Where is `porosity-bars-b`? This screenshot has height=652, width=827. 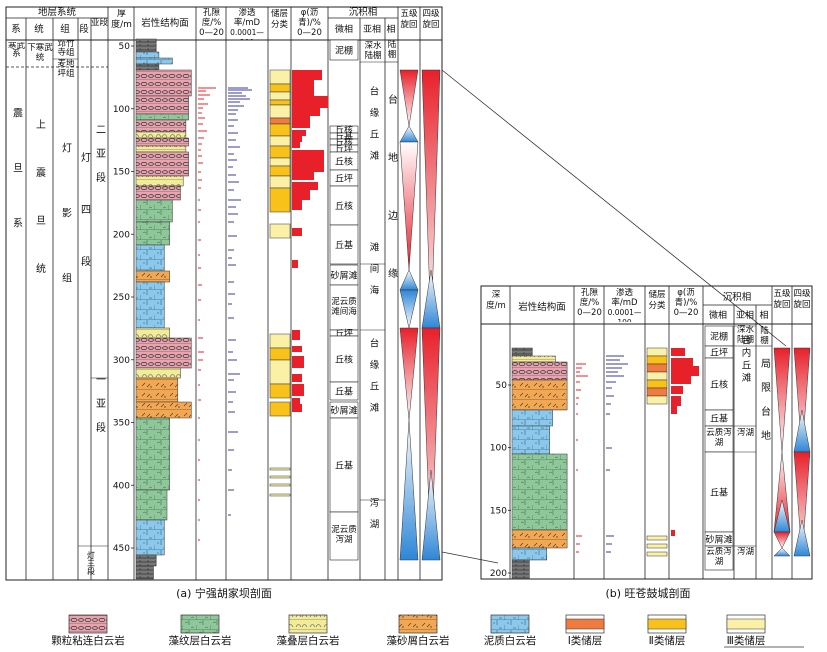 porosity-bars-b is located at coordinates (582, 458).